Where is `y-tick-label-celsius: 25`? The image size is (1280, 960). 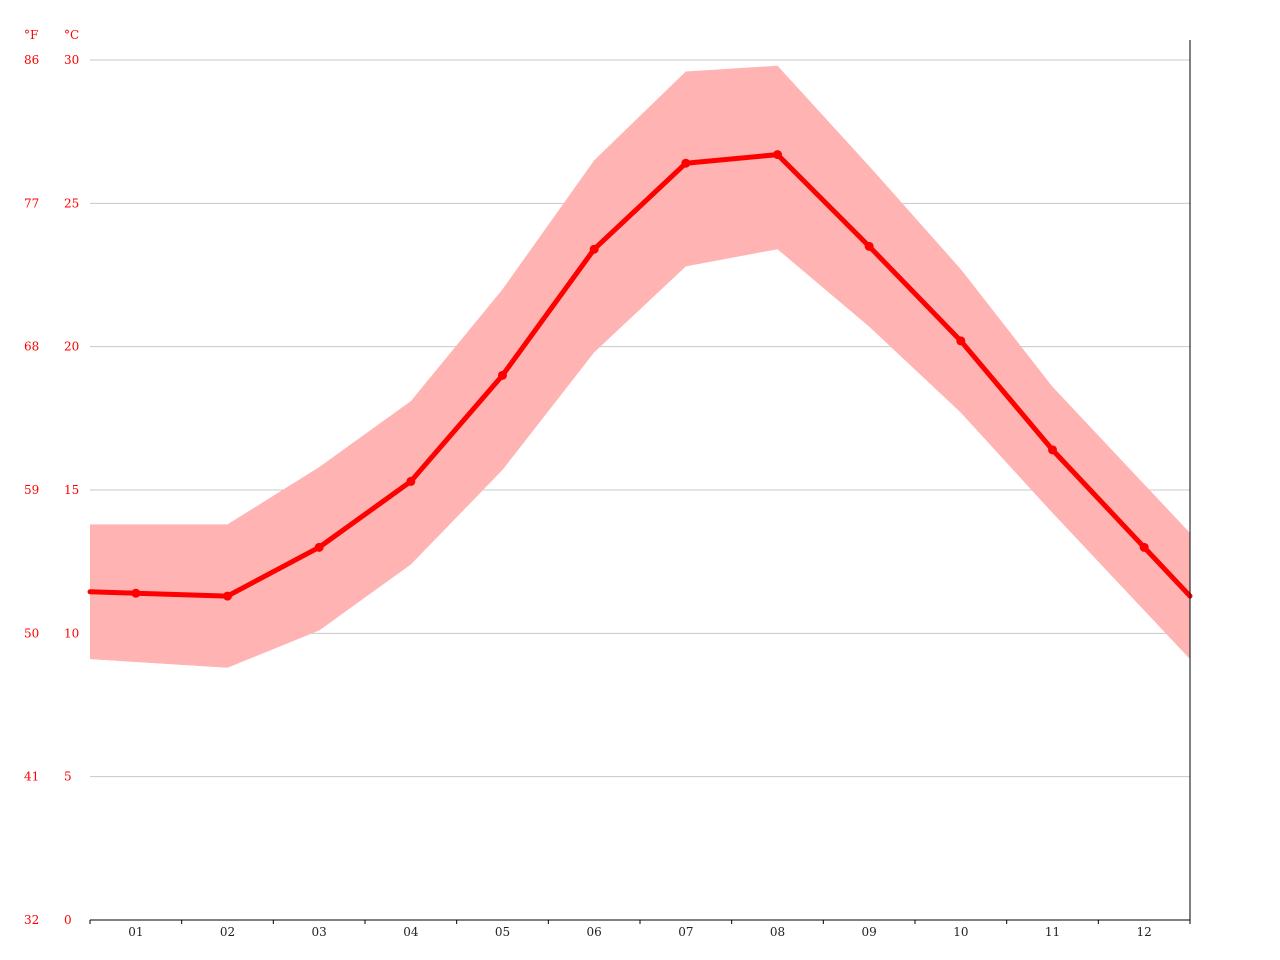 y-tick-label-celsius: 25 is located at coordinates (71, 203).